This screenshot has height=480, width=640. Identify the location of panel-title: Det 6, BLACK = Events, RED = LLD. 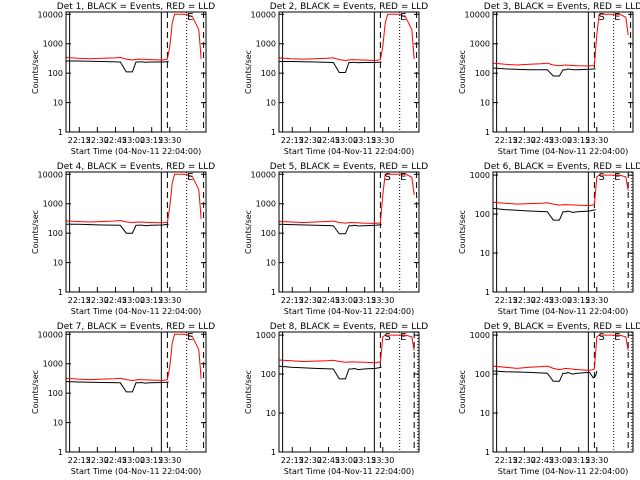
(562, 167).